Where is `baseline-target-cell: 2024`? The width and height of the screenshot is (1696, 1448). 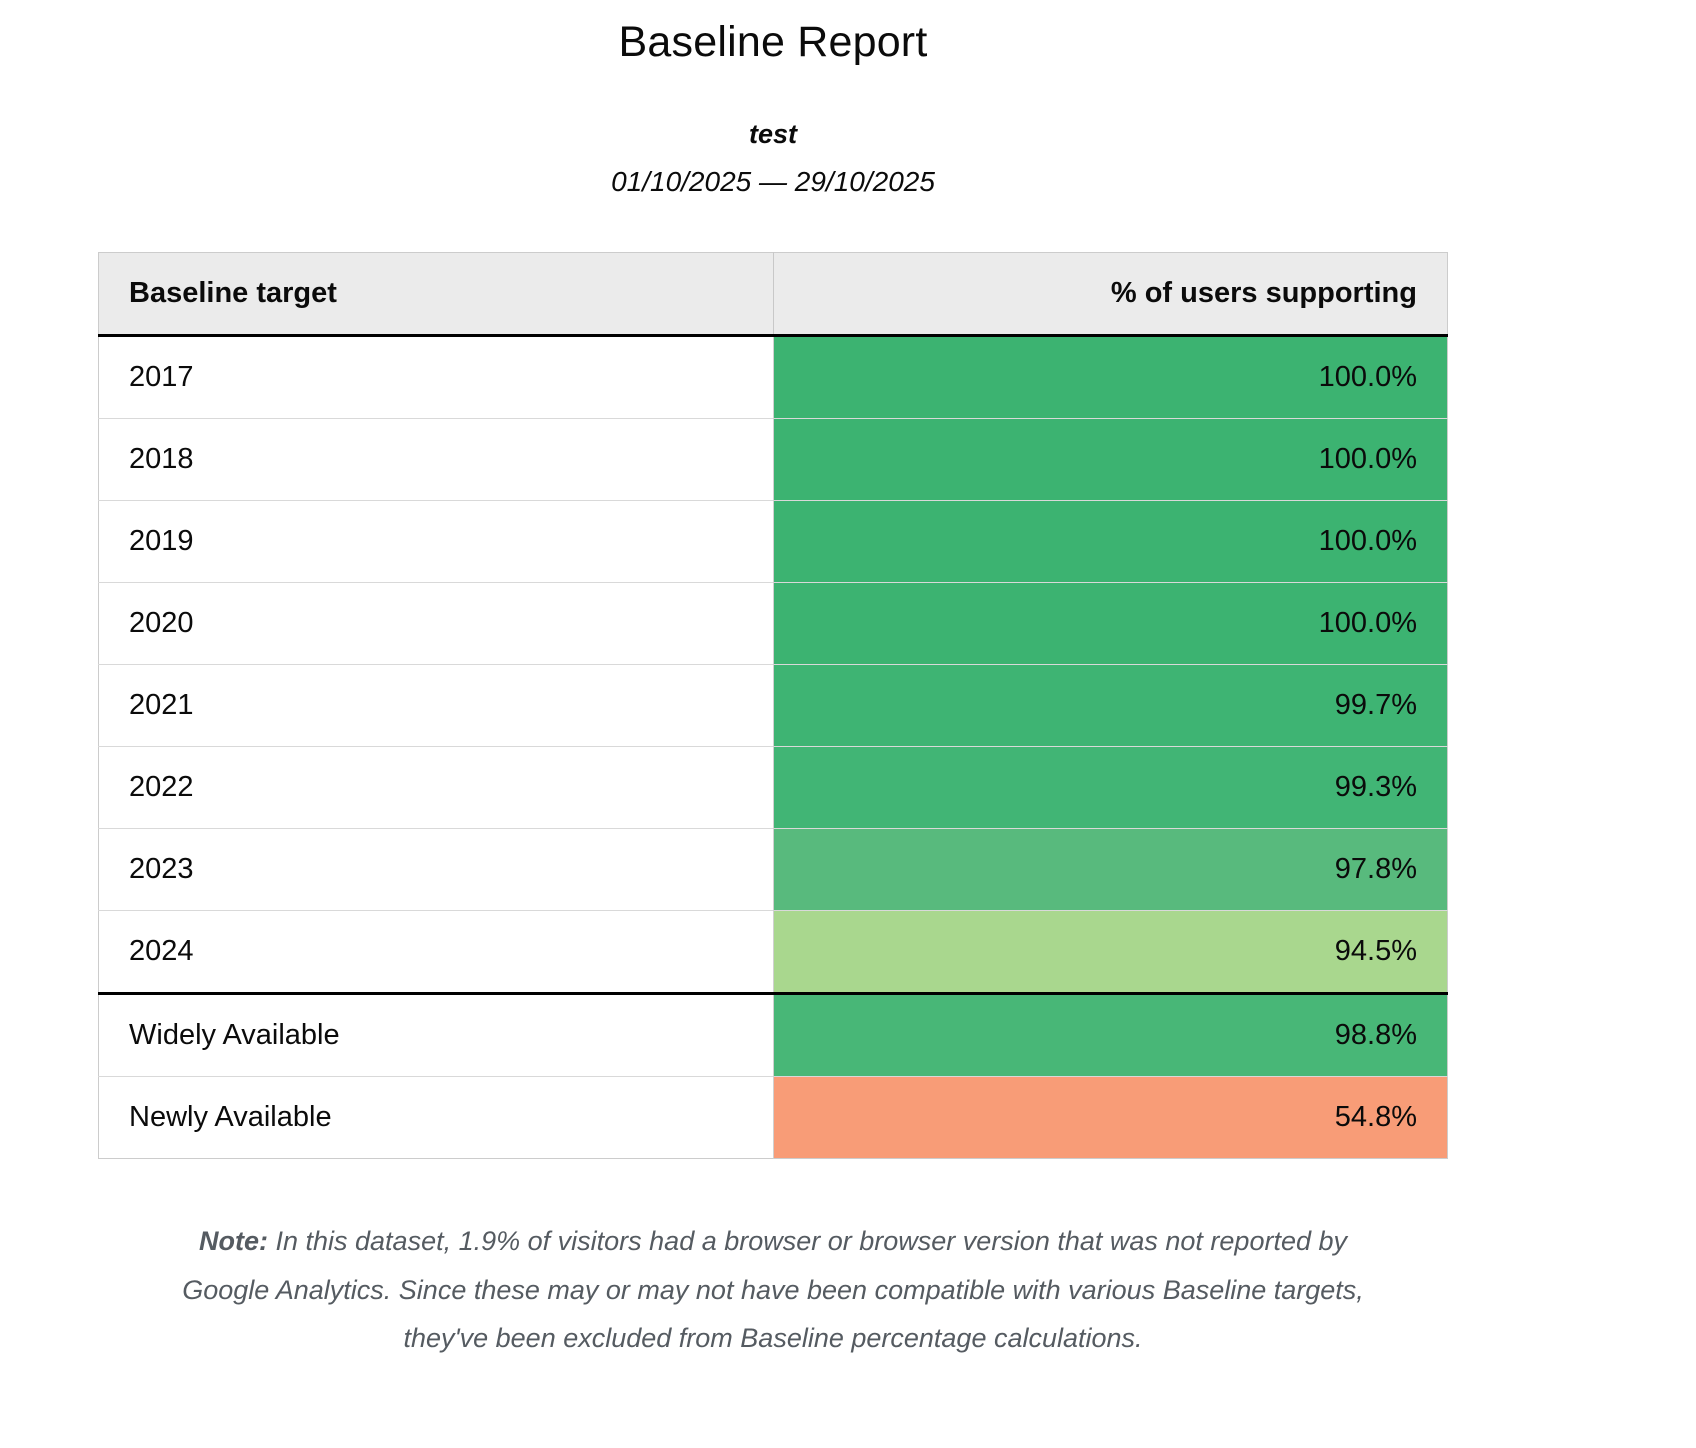 baseline-target-cell: 2024 is located at coordinates (436, 952).